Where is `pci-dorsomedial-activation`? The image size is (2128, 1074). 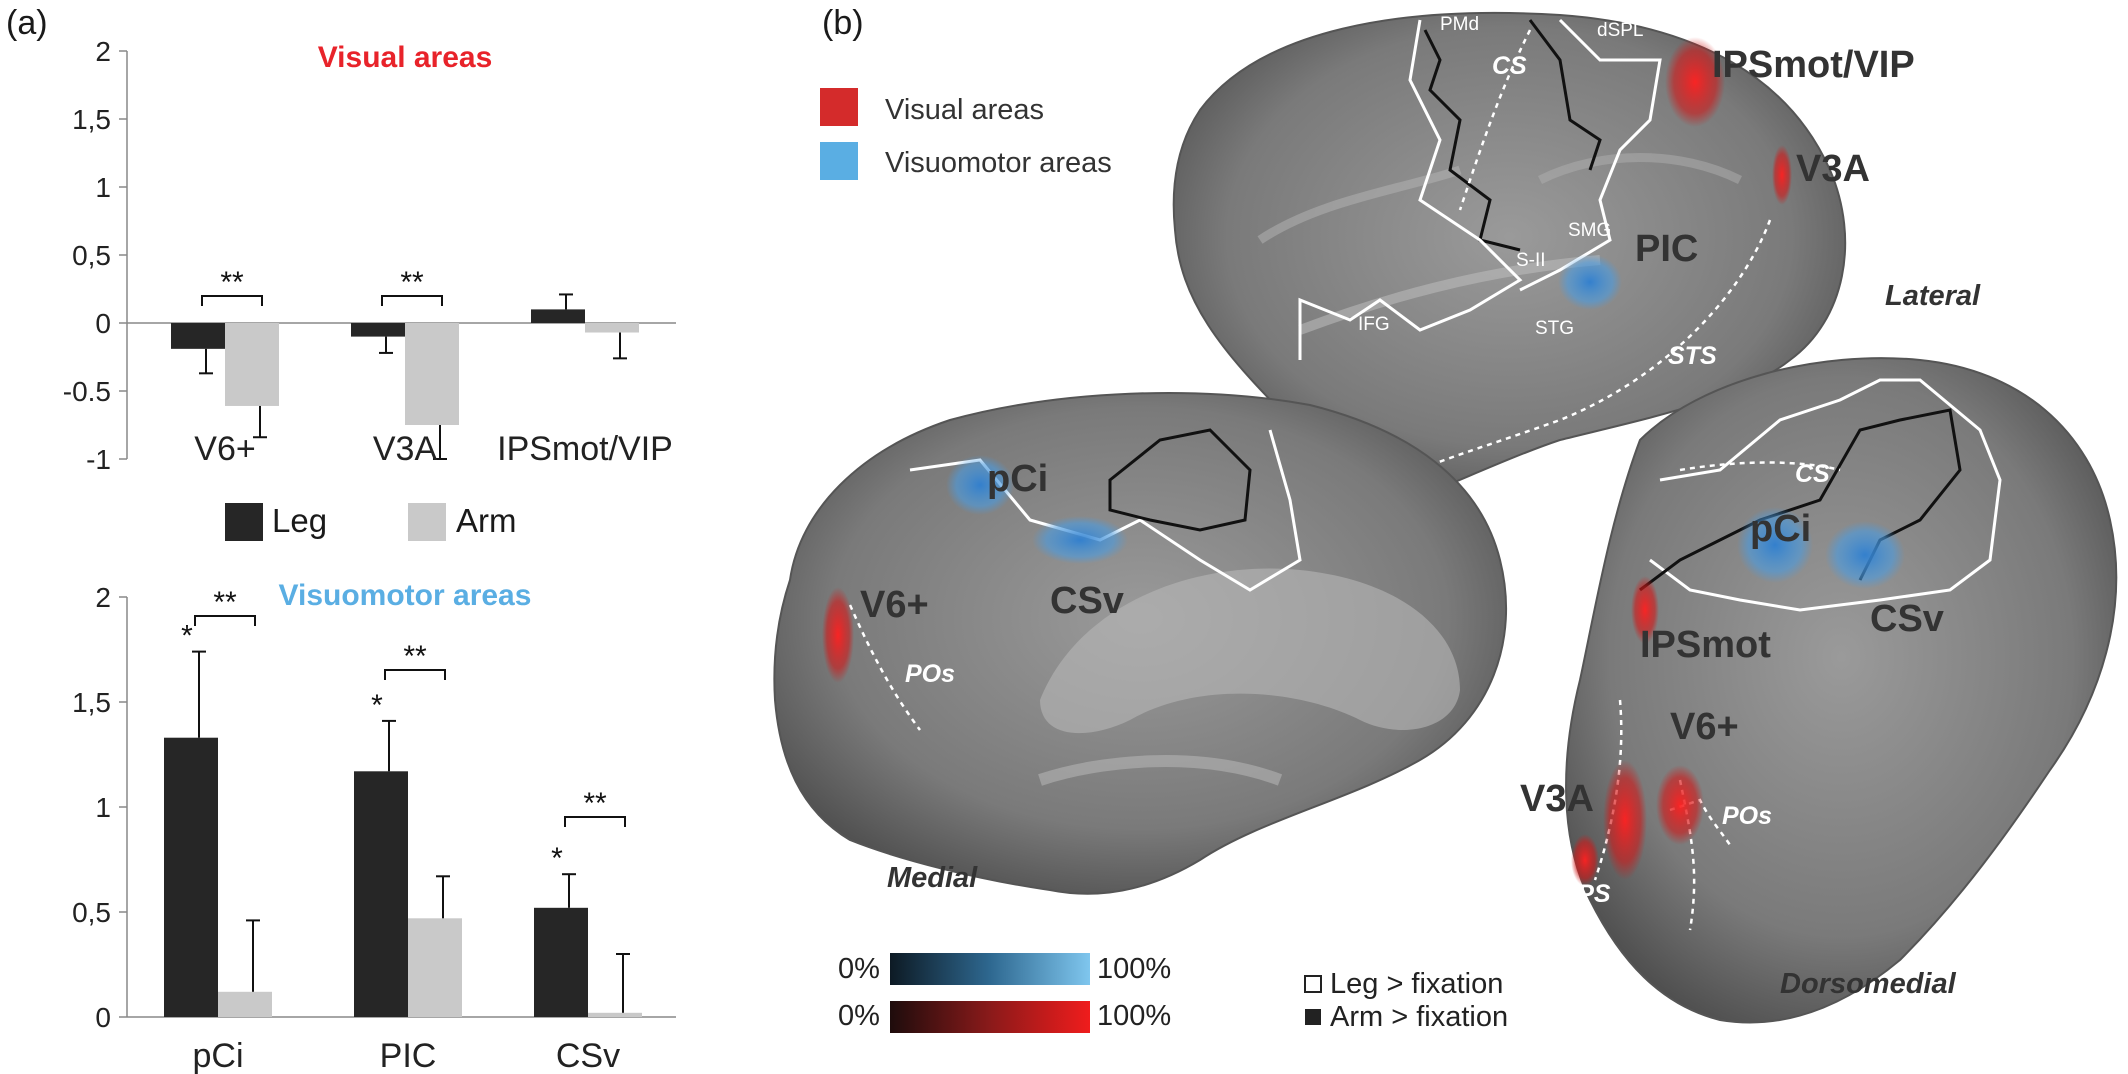
pci-dorsomedial-activation is located at coordinates (1775, 545).